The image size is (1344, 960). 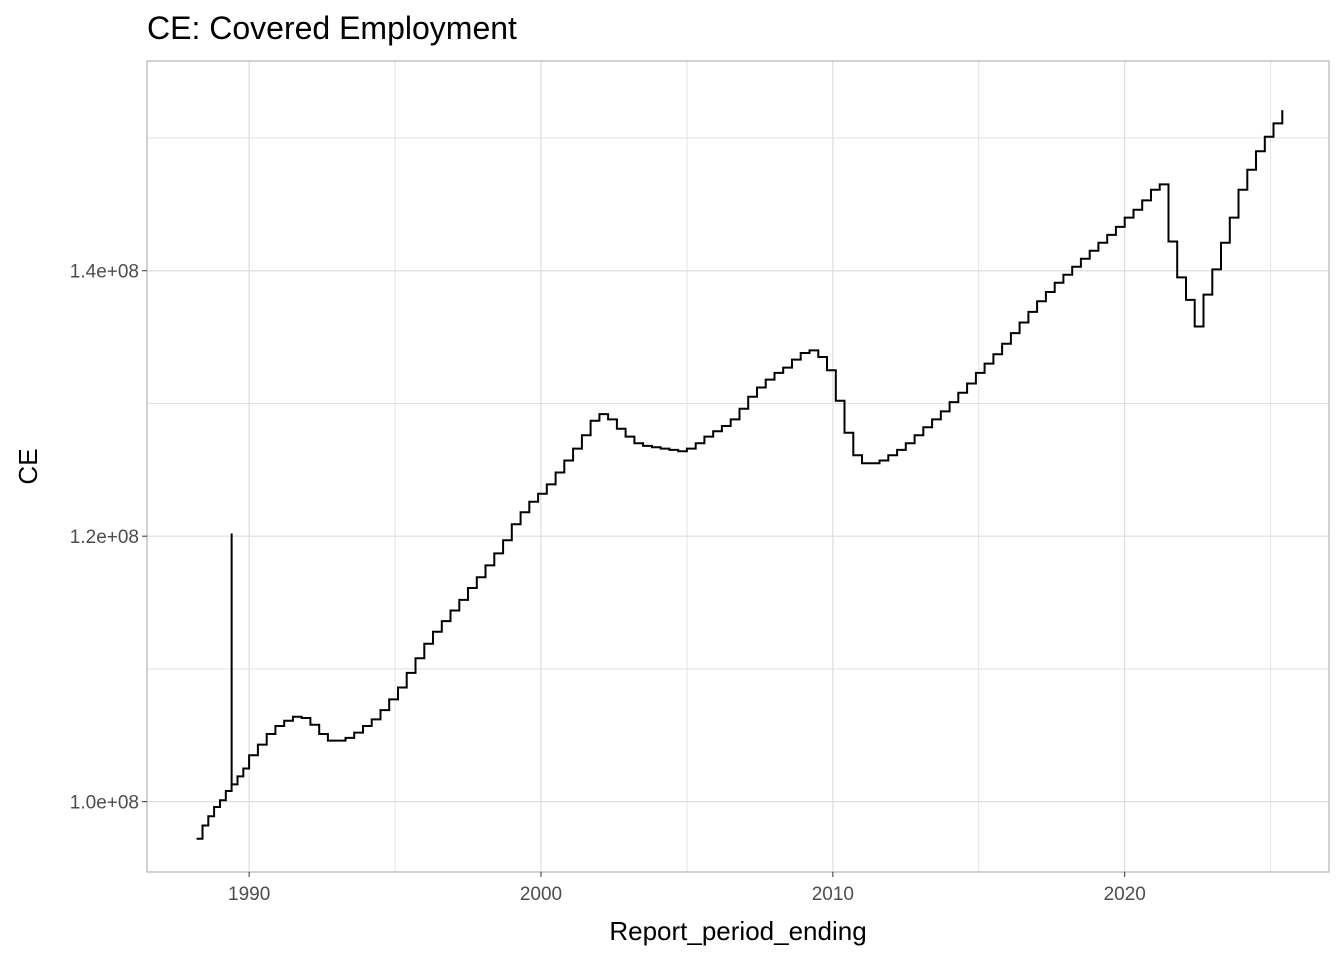 I want to click on y-axis-label: CE, so click(x=28, y=466).